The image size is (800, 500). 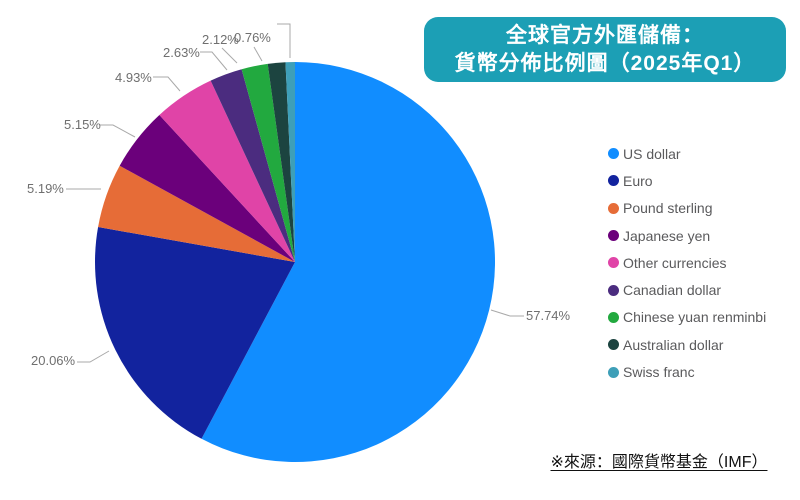 What do you see at coordinates (53, 360) in the screenshot?
I see `pie-label-euro: 20.06%` at bounding box center [53, 360].